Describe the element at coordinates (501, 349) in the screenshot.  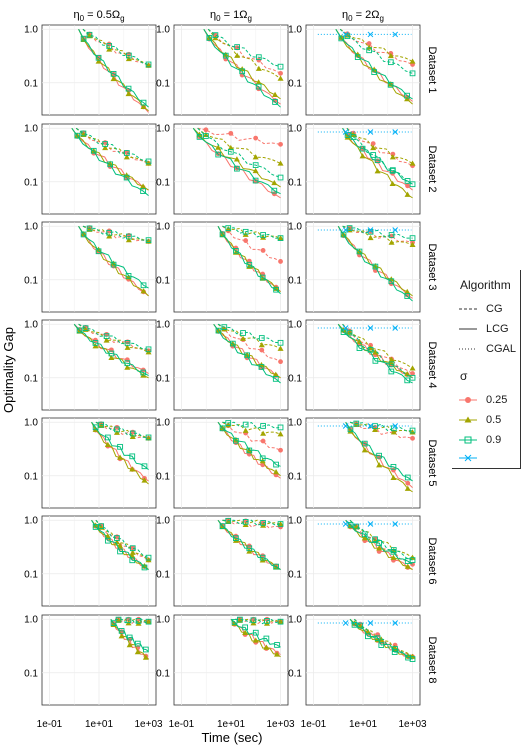
I see `legend-label-cgal: CGAL` at that location.